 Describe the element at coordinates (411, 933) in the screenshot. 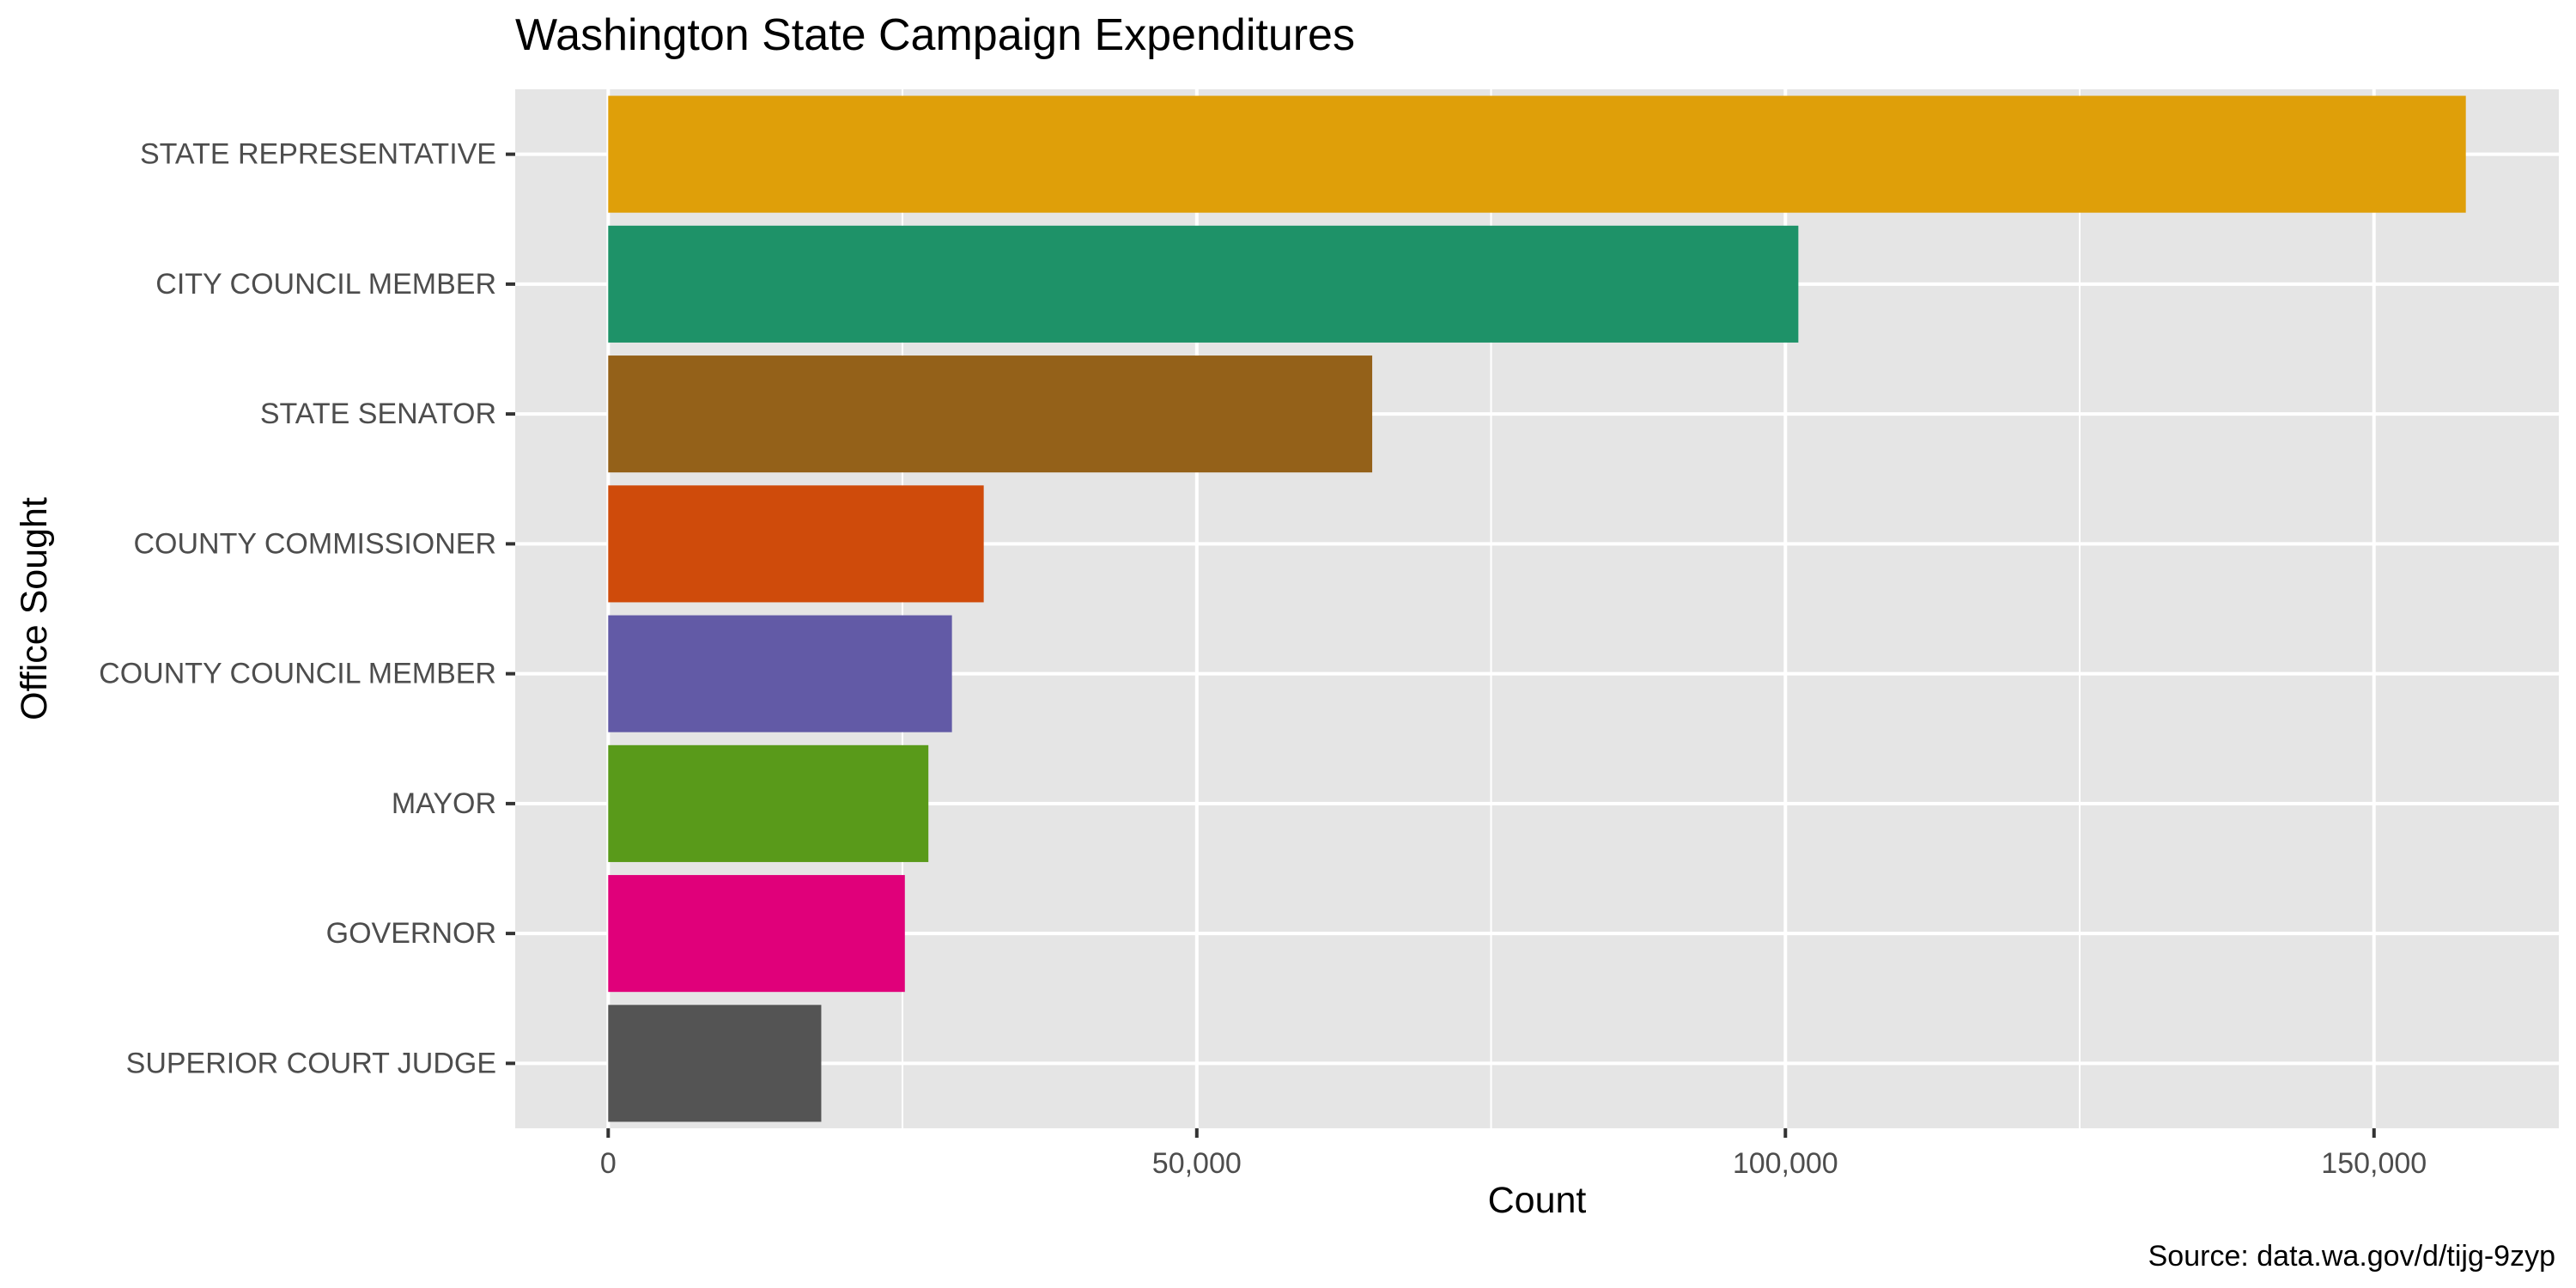

I see `y-tick-label: GOVERNOR` at that location.